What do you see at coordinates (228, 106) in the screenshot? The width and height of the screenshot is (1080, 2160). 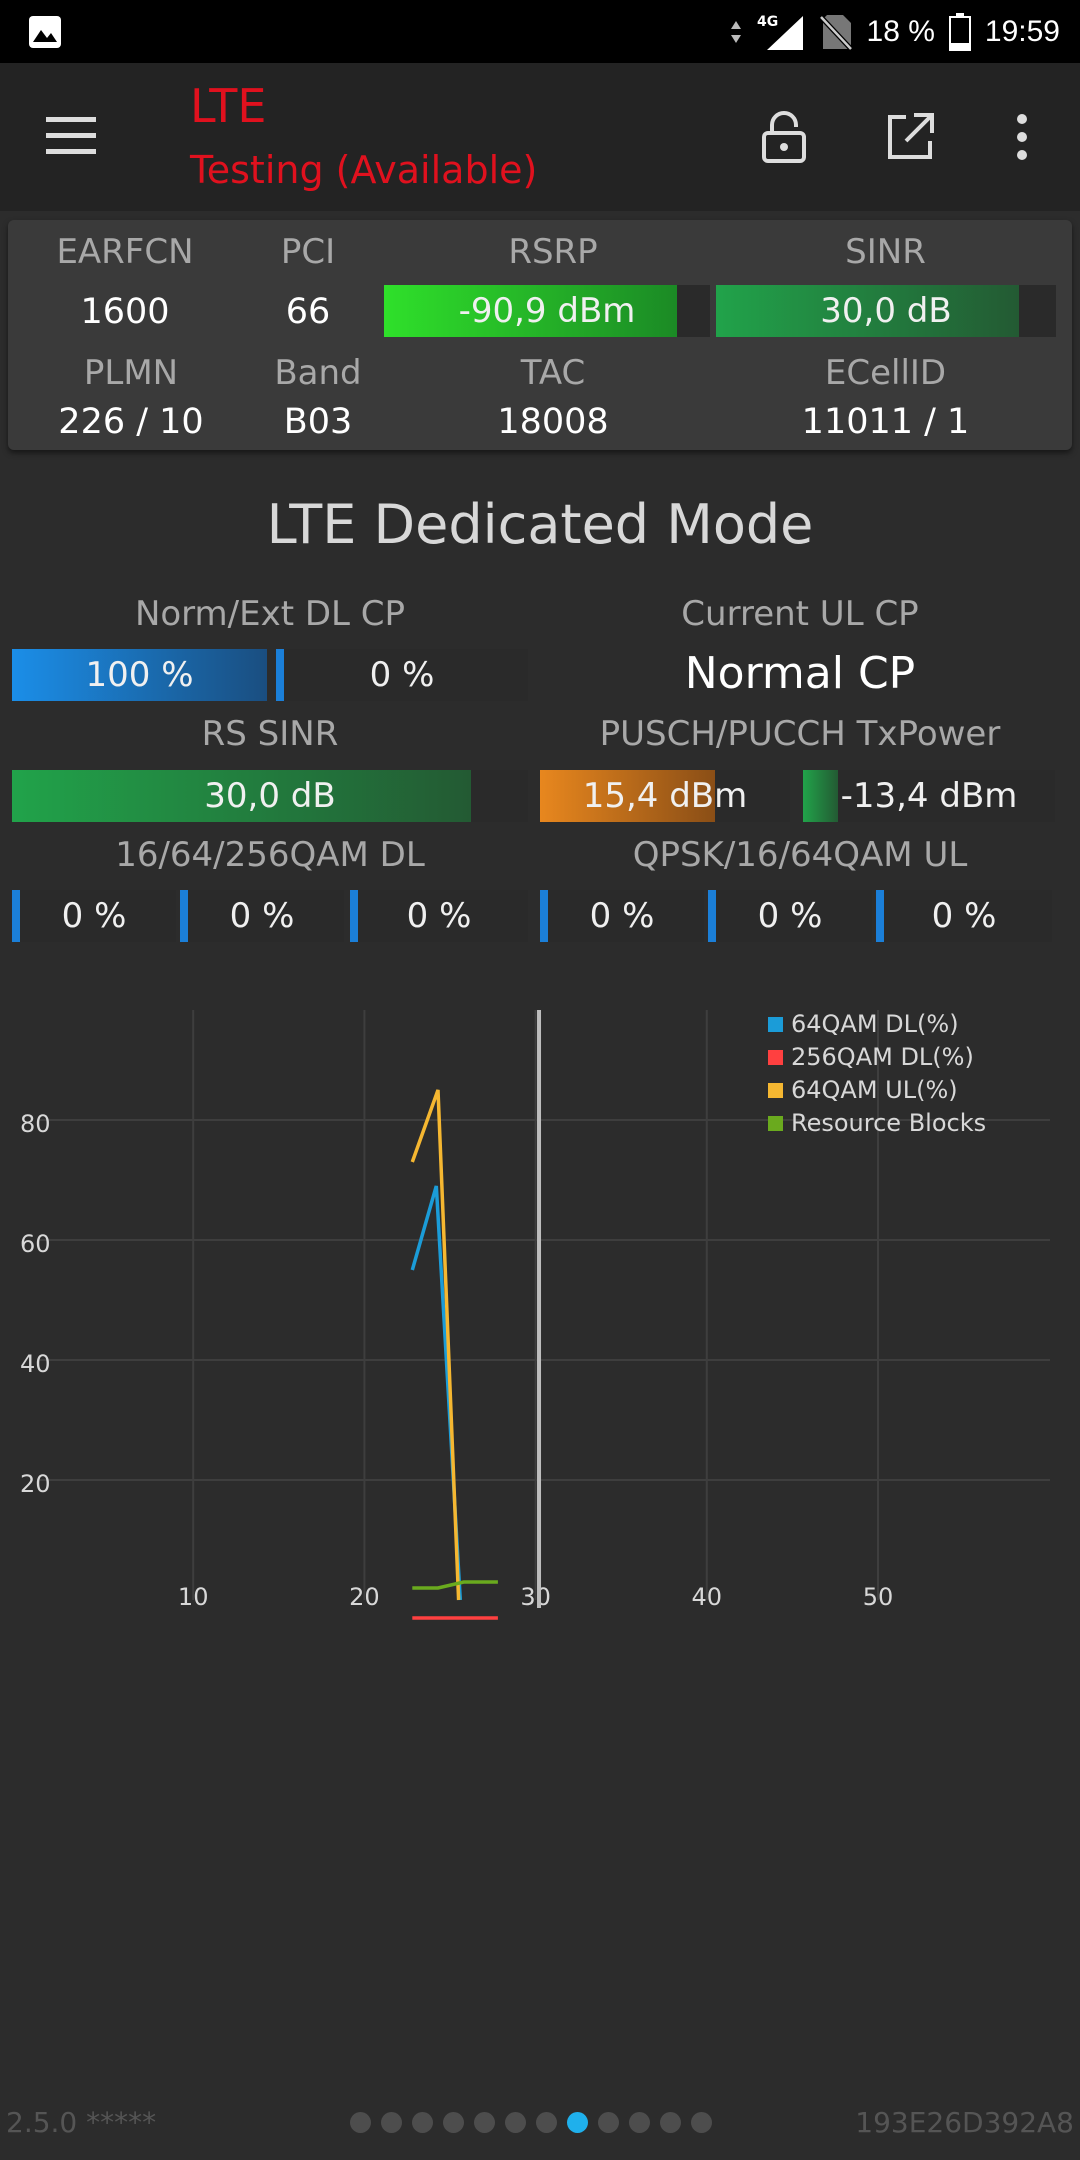 I see `app-title: LTE` at bounding box center [228, 106].